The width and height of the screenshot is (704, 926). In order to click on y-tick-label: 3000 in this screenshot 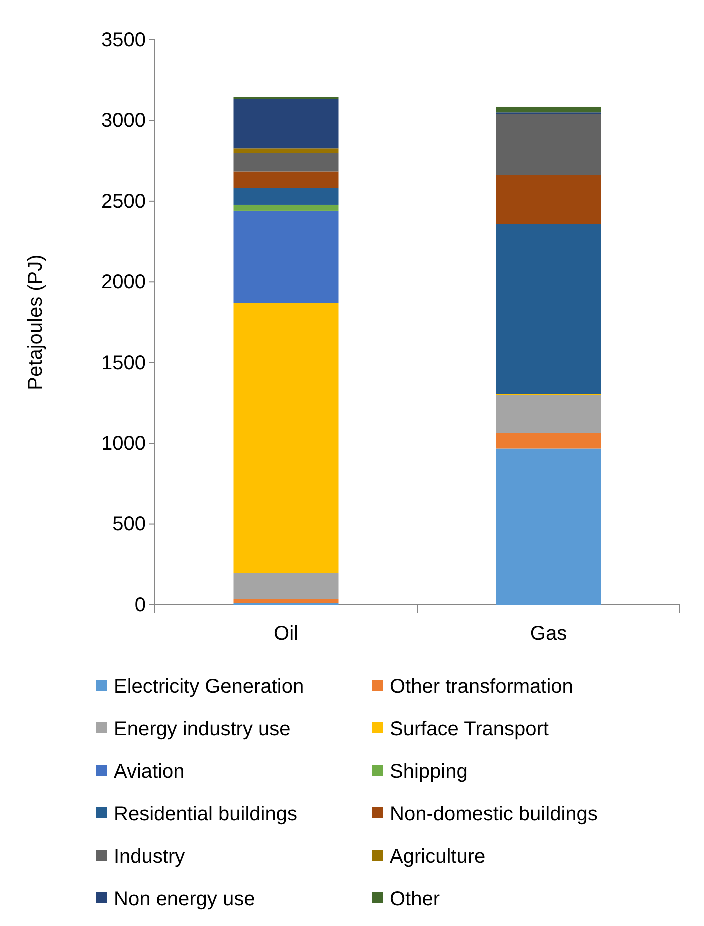, I will do `click(124, 121)`.